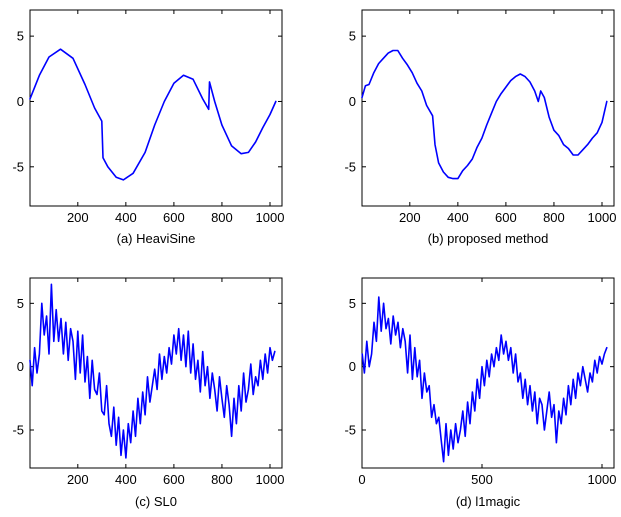 The width and height of the screenshot is (621, 517). I want to click on subplot-caption: (c) SL0, so click(156, 501).